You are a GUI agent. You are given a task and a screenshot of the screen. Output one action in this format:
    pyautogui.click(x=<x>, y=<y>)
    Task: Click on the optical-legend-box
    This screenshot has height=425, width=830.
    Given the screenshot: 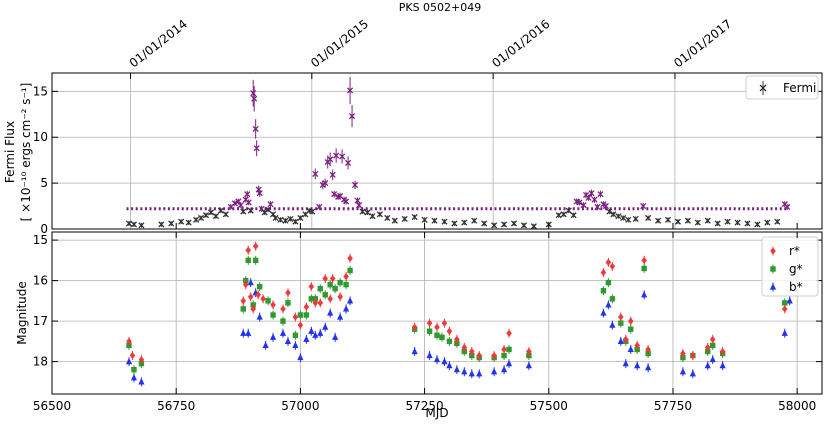 What is the action you would take?
    pyautogui.click(x=790, y=266)
    